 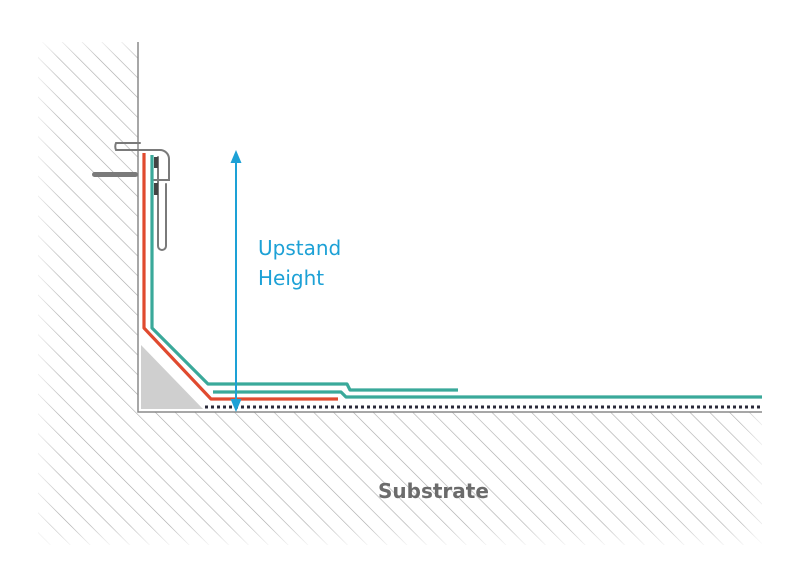 What do you see at coordinates (172, 377) in the screenshot?
I see `angle-fillet` at bounding box center [172, 377].